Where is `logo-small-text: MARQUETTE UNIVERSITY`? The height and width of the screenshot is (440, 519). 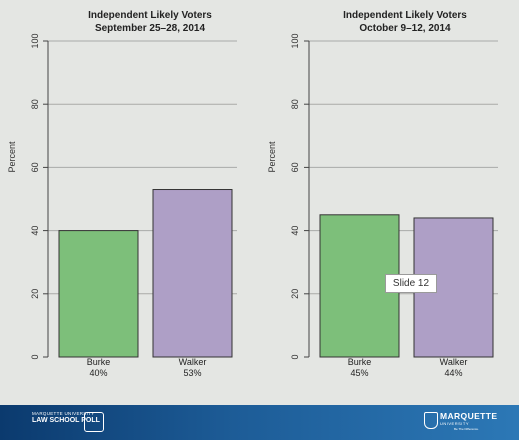
logo-small-text: MARQUETTE UNIVERSITY is located at coordinates (63, 413).